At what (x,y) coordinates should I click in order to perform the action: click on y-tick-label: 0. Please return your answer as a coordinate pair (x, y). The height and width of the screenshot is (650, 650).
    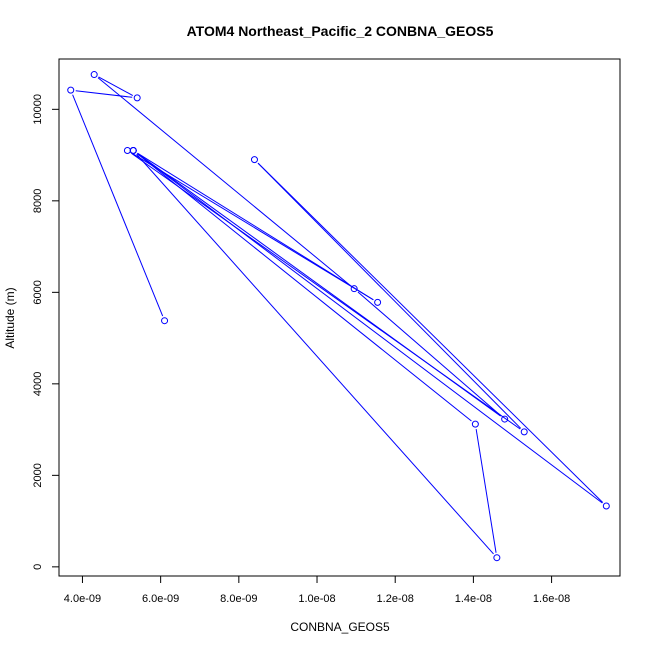
    Looking at the image, I should click on (38, 567).